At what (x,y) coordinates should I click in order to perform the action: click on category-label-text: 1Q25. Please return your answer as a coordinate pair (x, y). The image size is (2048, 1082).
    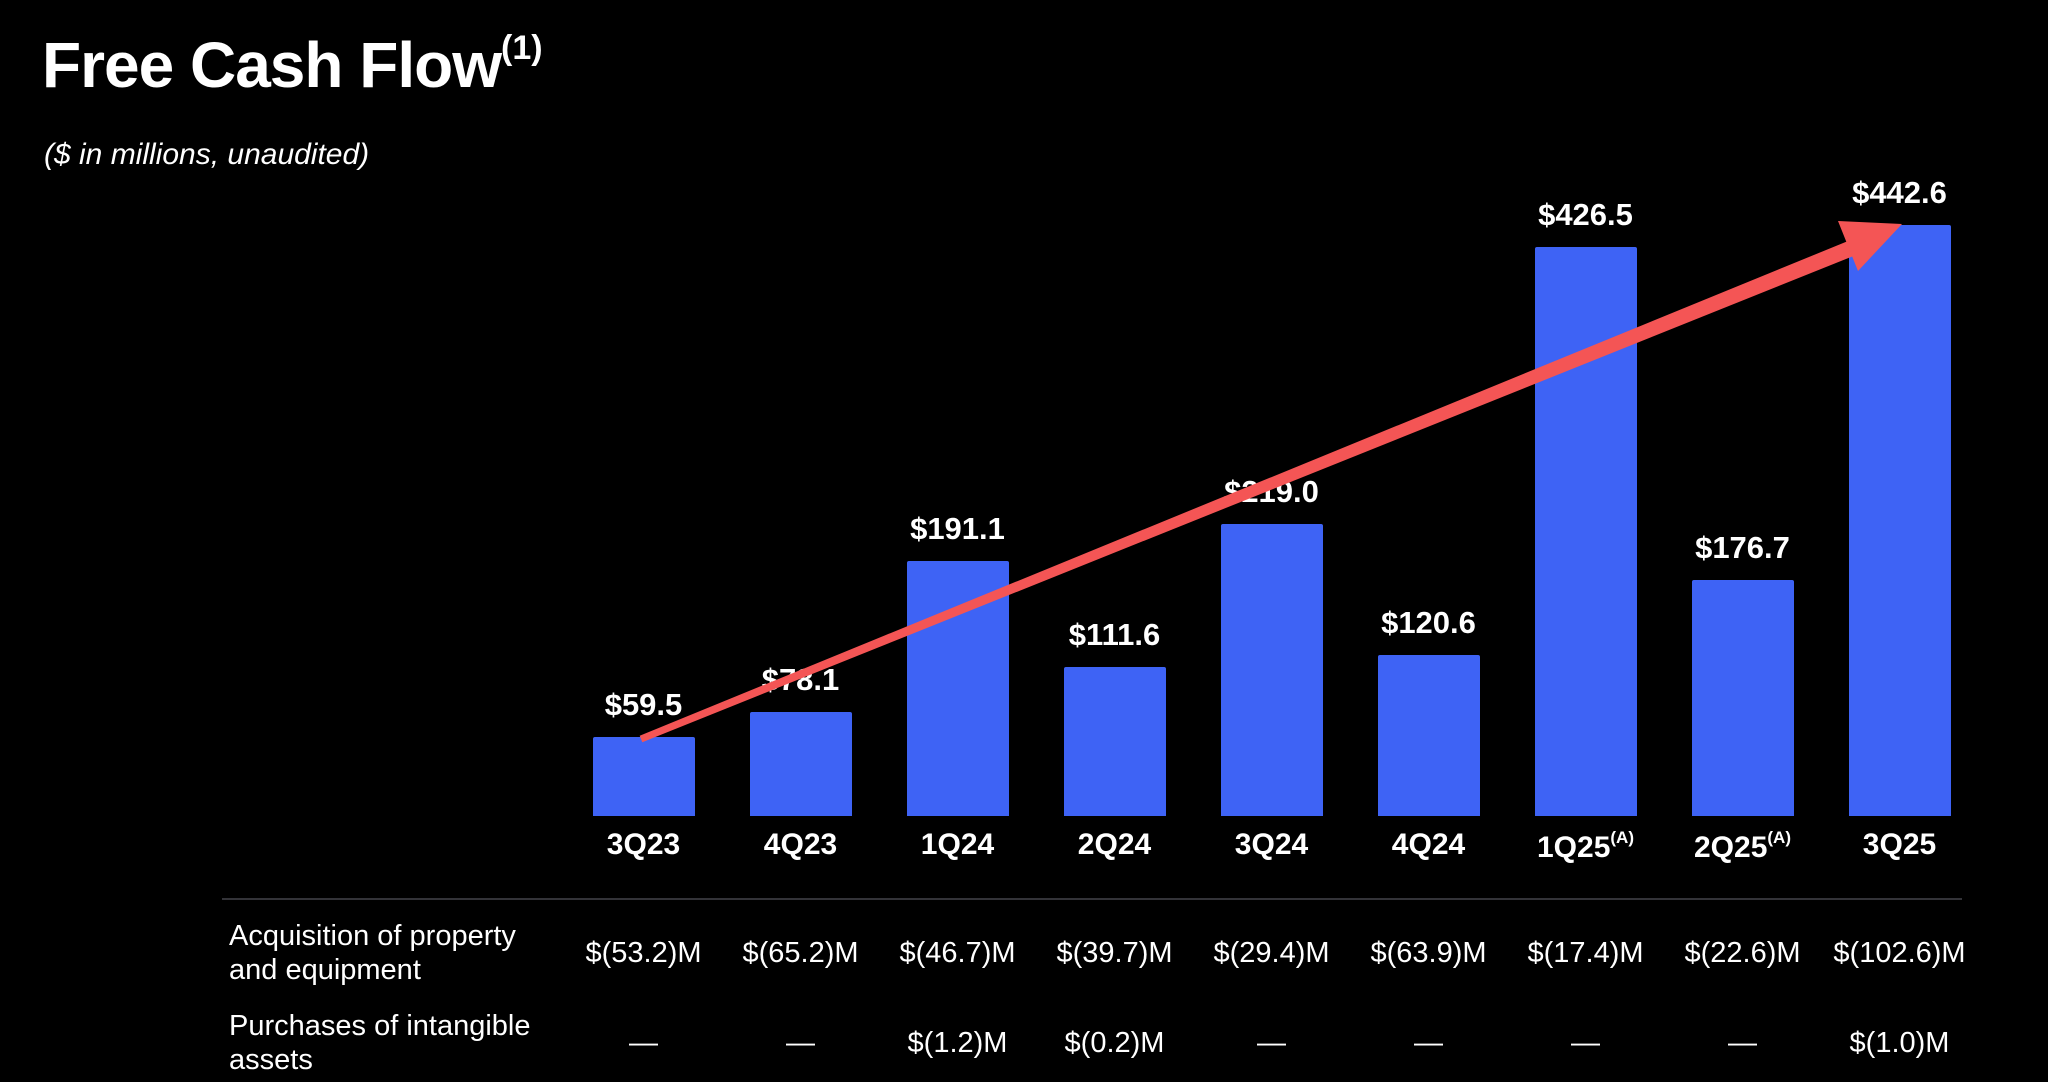
    Looking at the image, I should click on (1574, 847).